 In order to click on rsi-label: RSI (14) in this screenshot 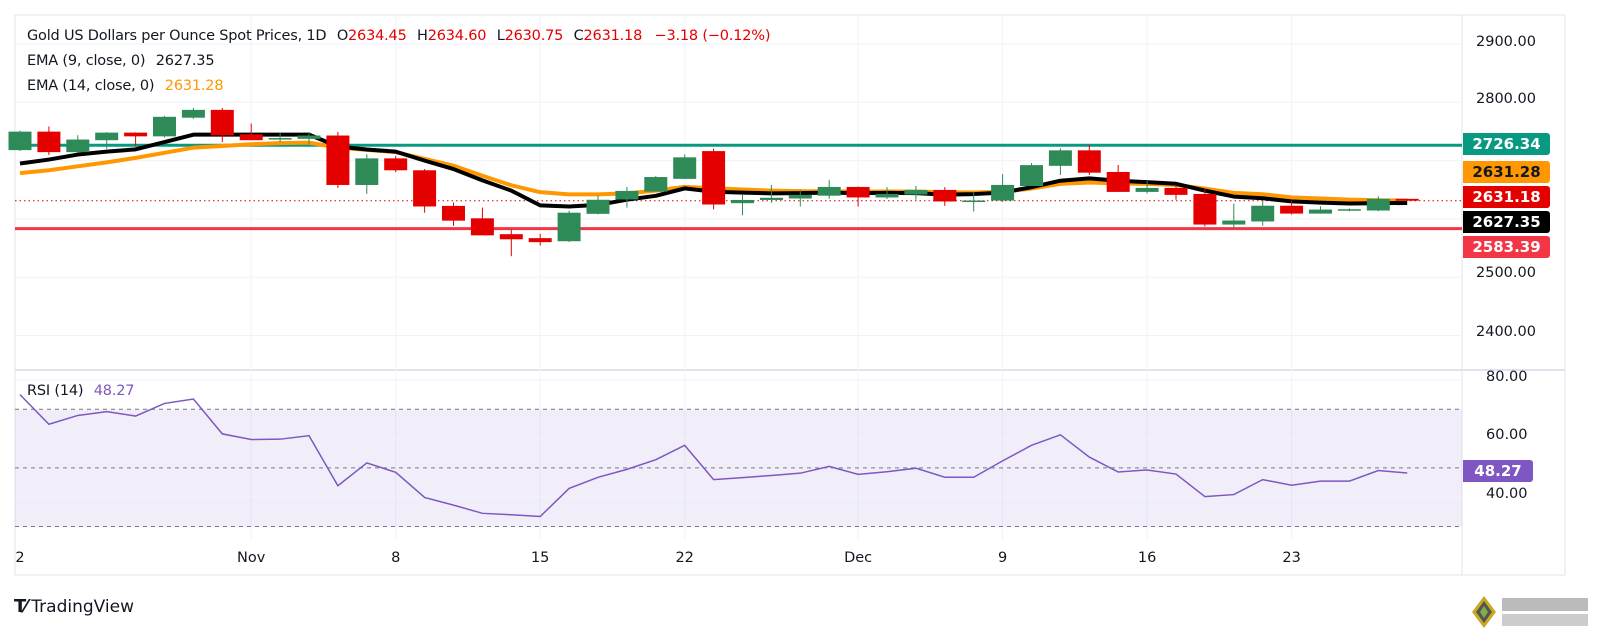, I will do `click(55, 391)`.